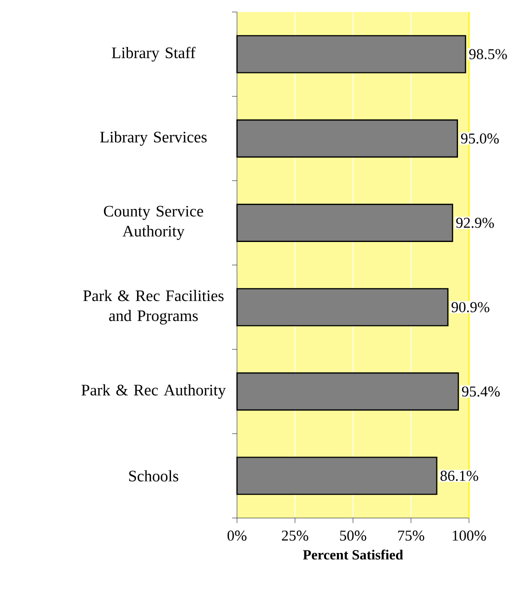  What do you see at coordinates (488, 54) in the screenshot?
I see `data-label: 98.5%` at bounding box center [488, 54].